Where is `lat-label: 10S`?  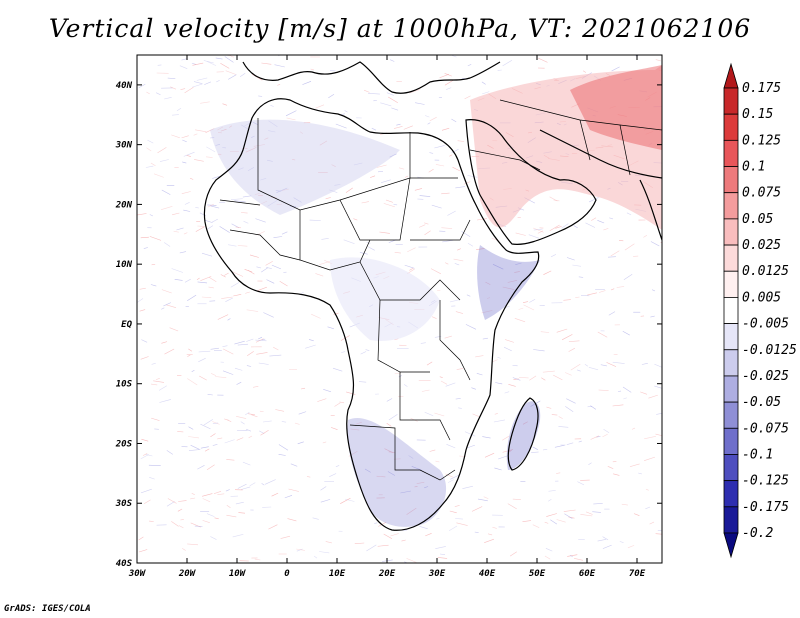
lat-label: 10S is located at coordinates (124, 385).